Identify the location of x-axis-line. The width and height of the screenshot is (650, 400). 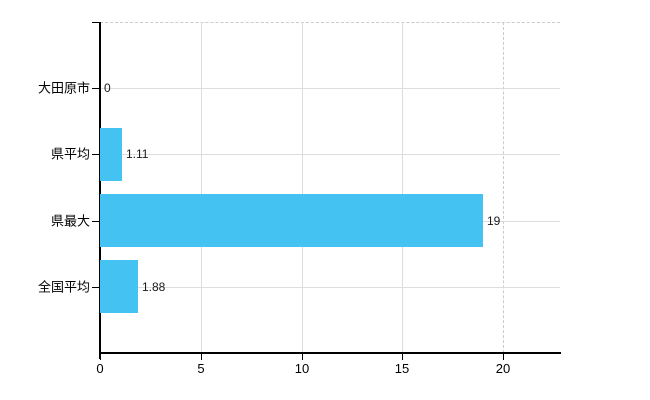
(330, 353).